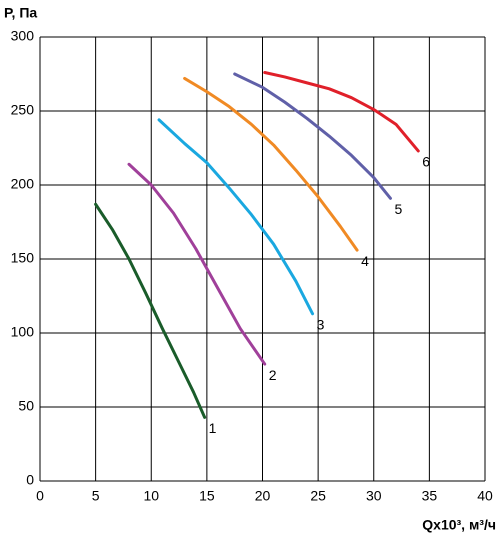 The height and width of the screenshot is (542, 500). What do you see at coordinates (151, 496) in the screenshot?
I see `x-tick-label: 10` at bounding box center [151, 496].